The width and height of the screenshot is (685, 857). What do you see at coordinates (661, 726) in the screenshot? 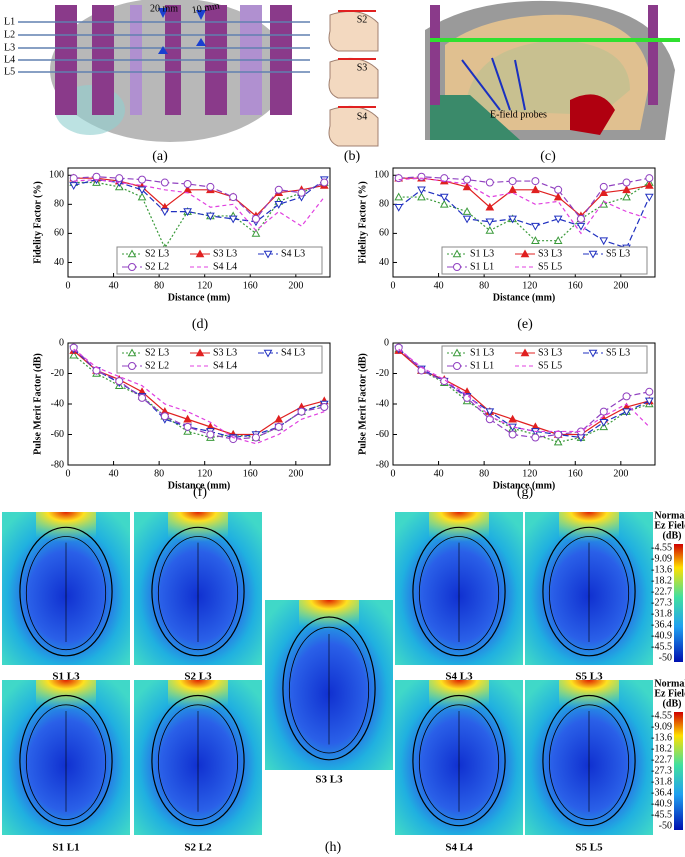
I see `colorbar-tick-label: -9.09` at bounding box center [661, 726].